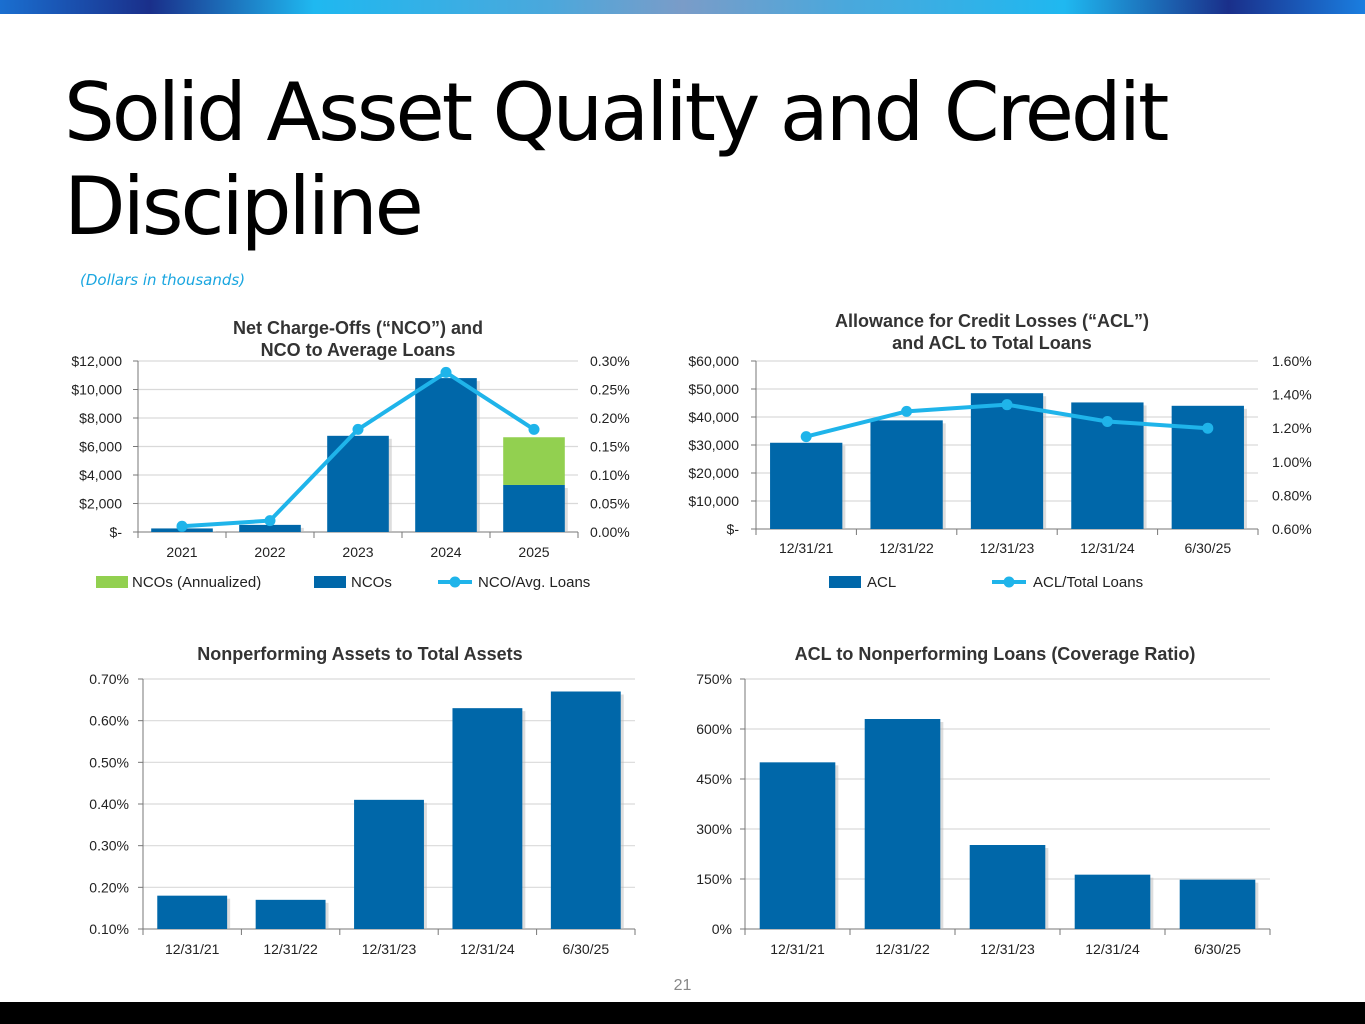  What do you see at coordinates (109, 846) in the screenshot?
I see `y-tick-label: 0.30%` at bounding box center [109, 846].